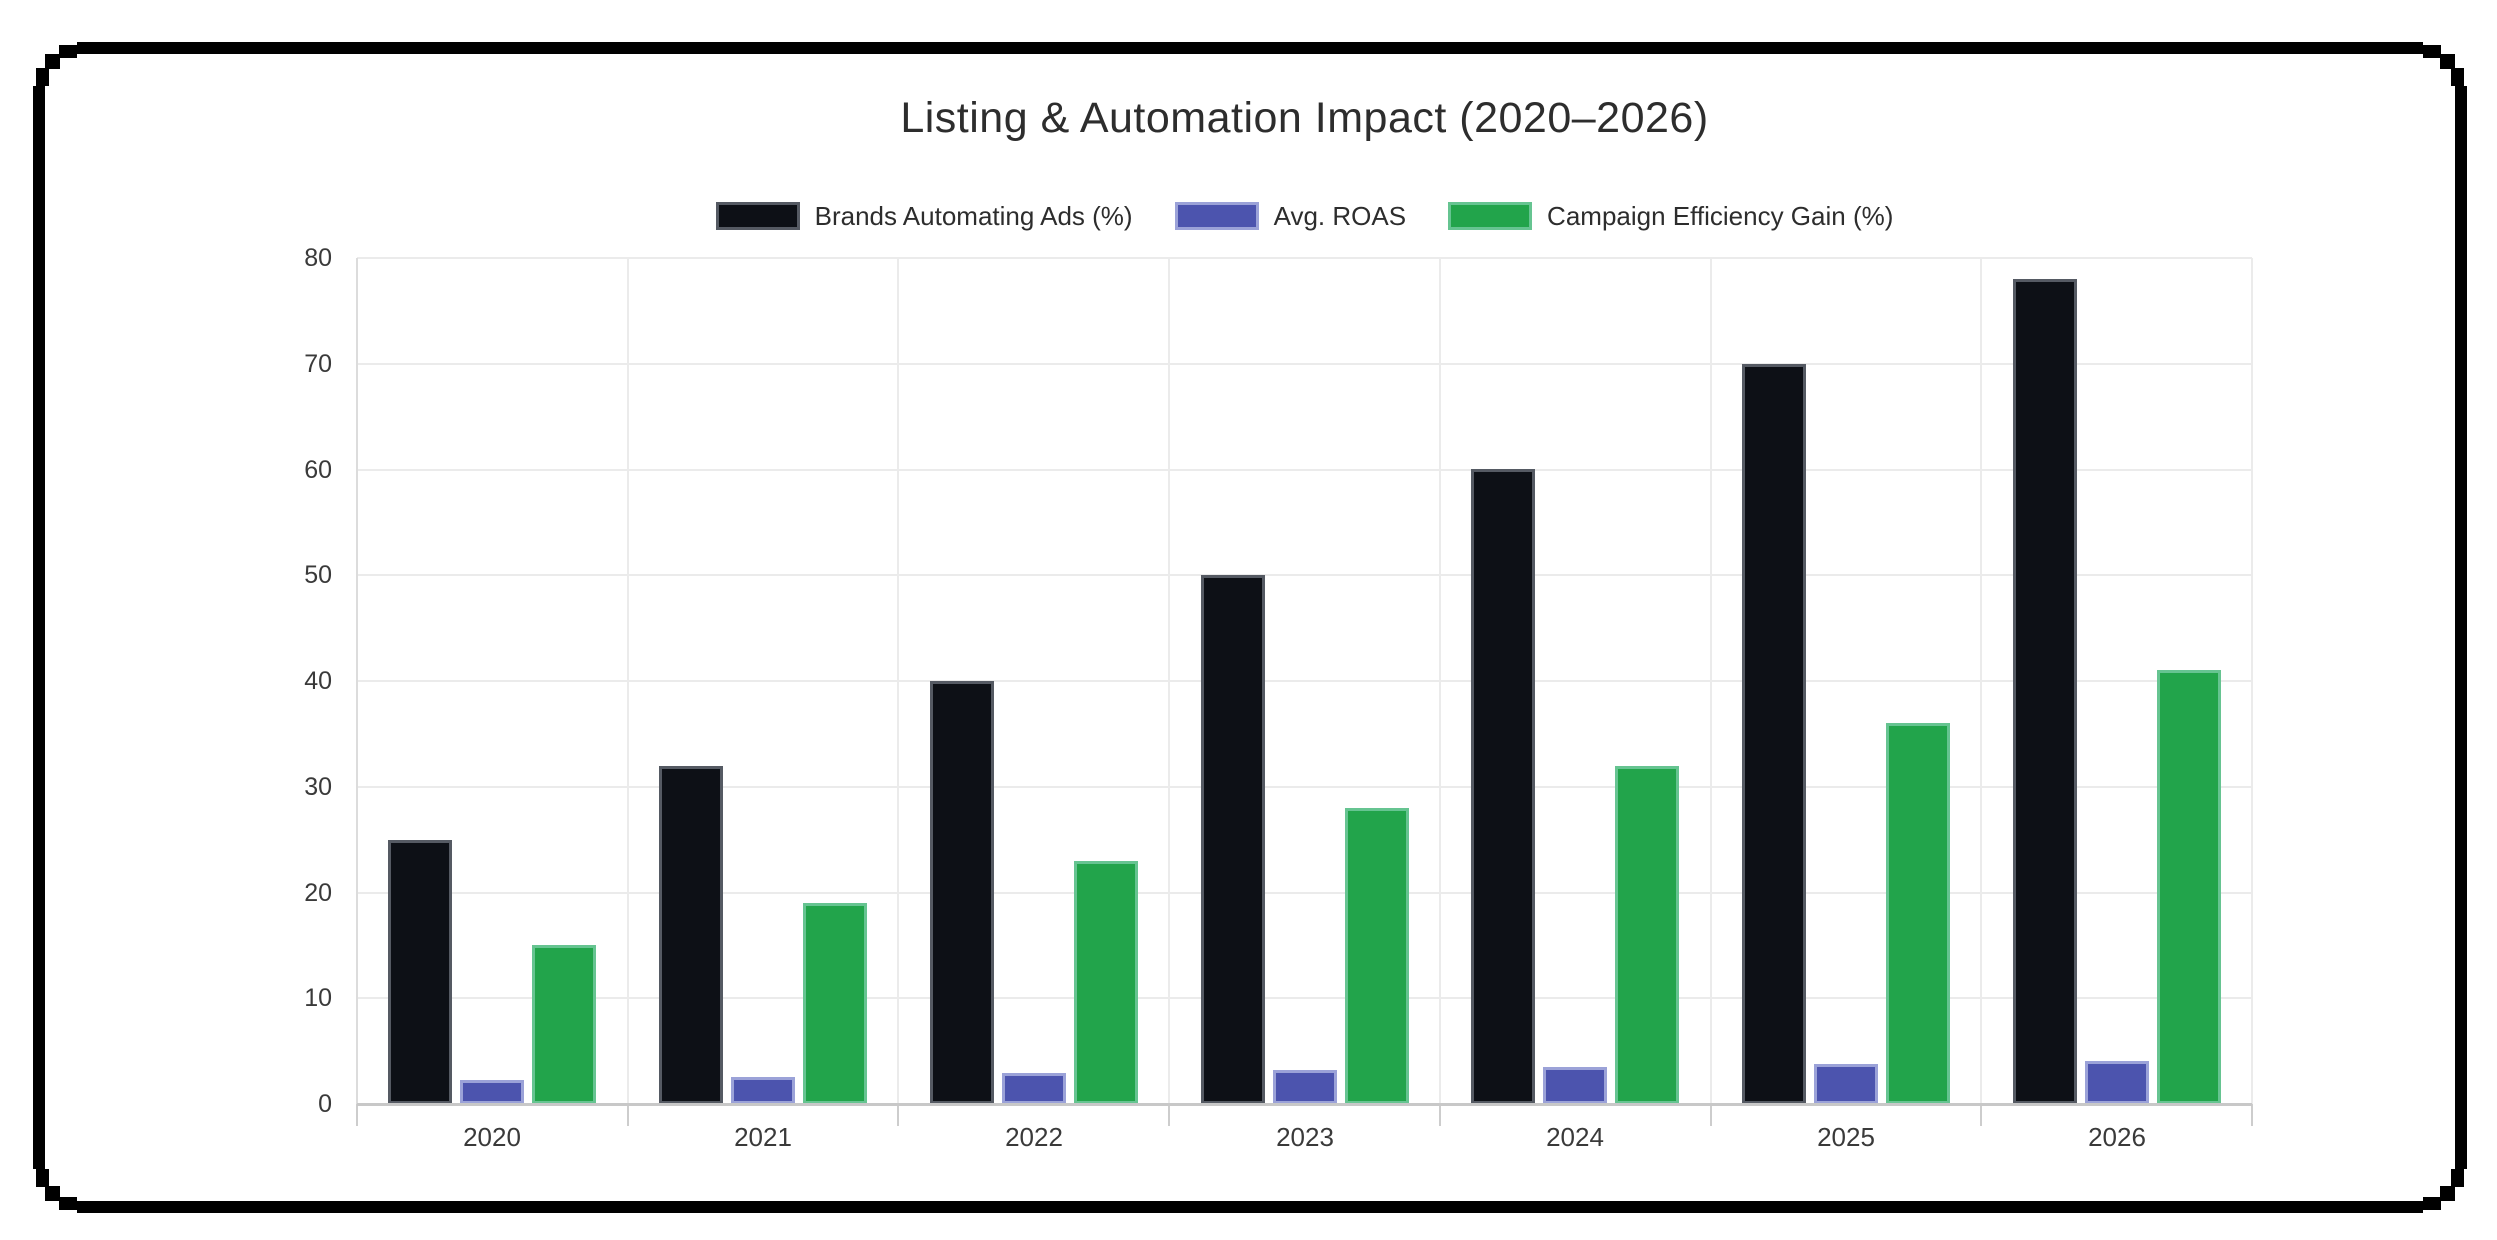  Describe the element at coordinates (1647, 935) in the screenshot. I see `bar-2024-campaign-efficiency-gain` at that location.